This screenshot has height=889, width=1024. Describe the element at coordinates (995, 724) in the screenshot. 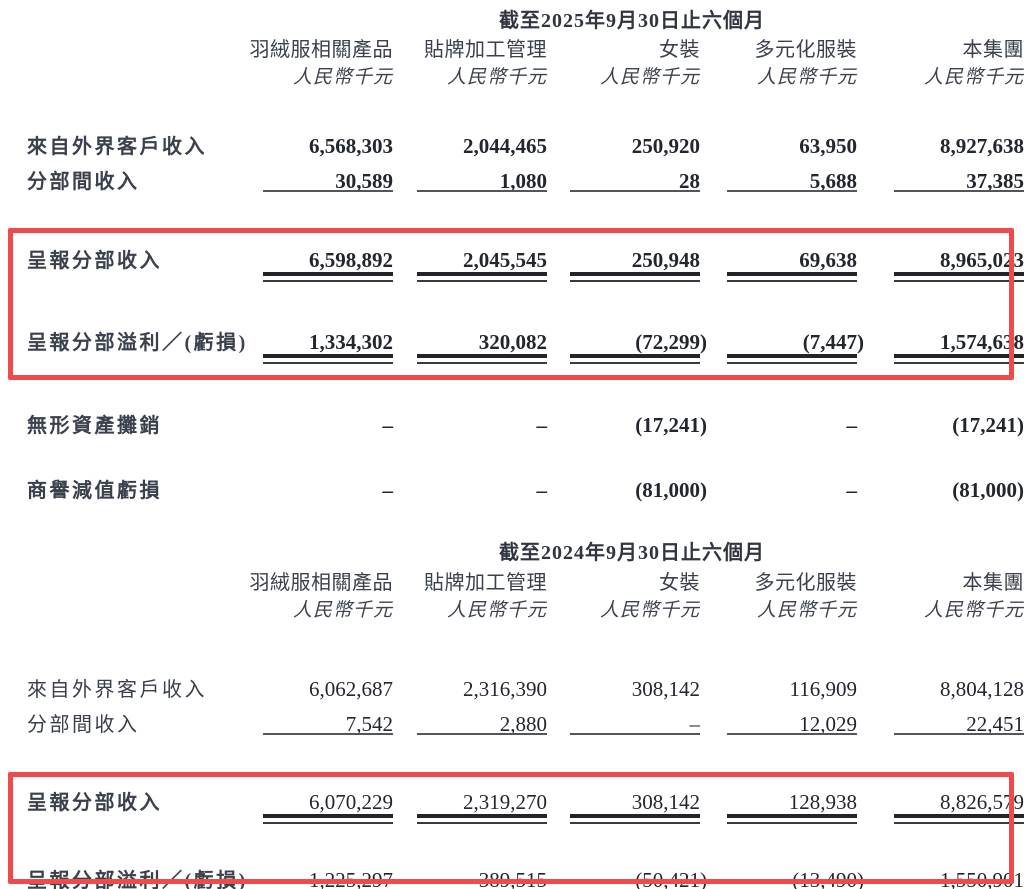

I see `value-cell: 22,451` at that location.